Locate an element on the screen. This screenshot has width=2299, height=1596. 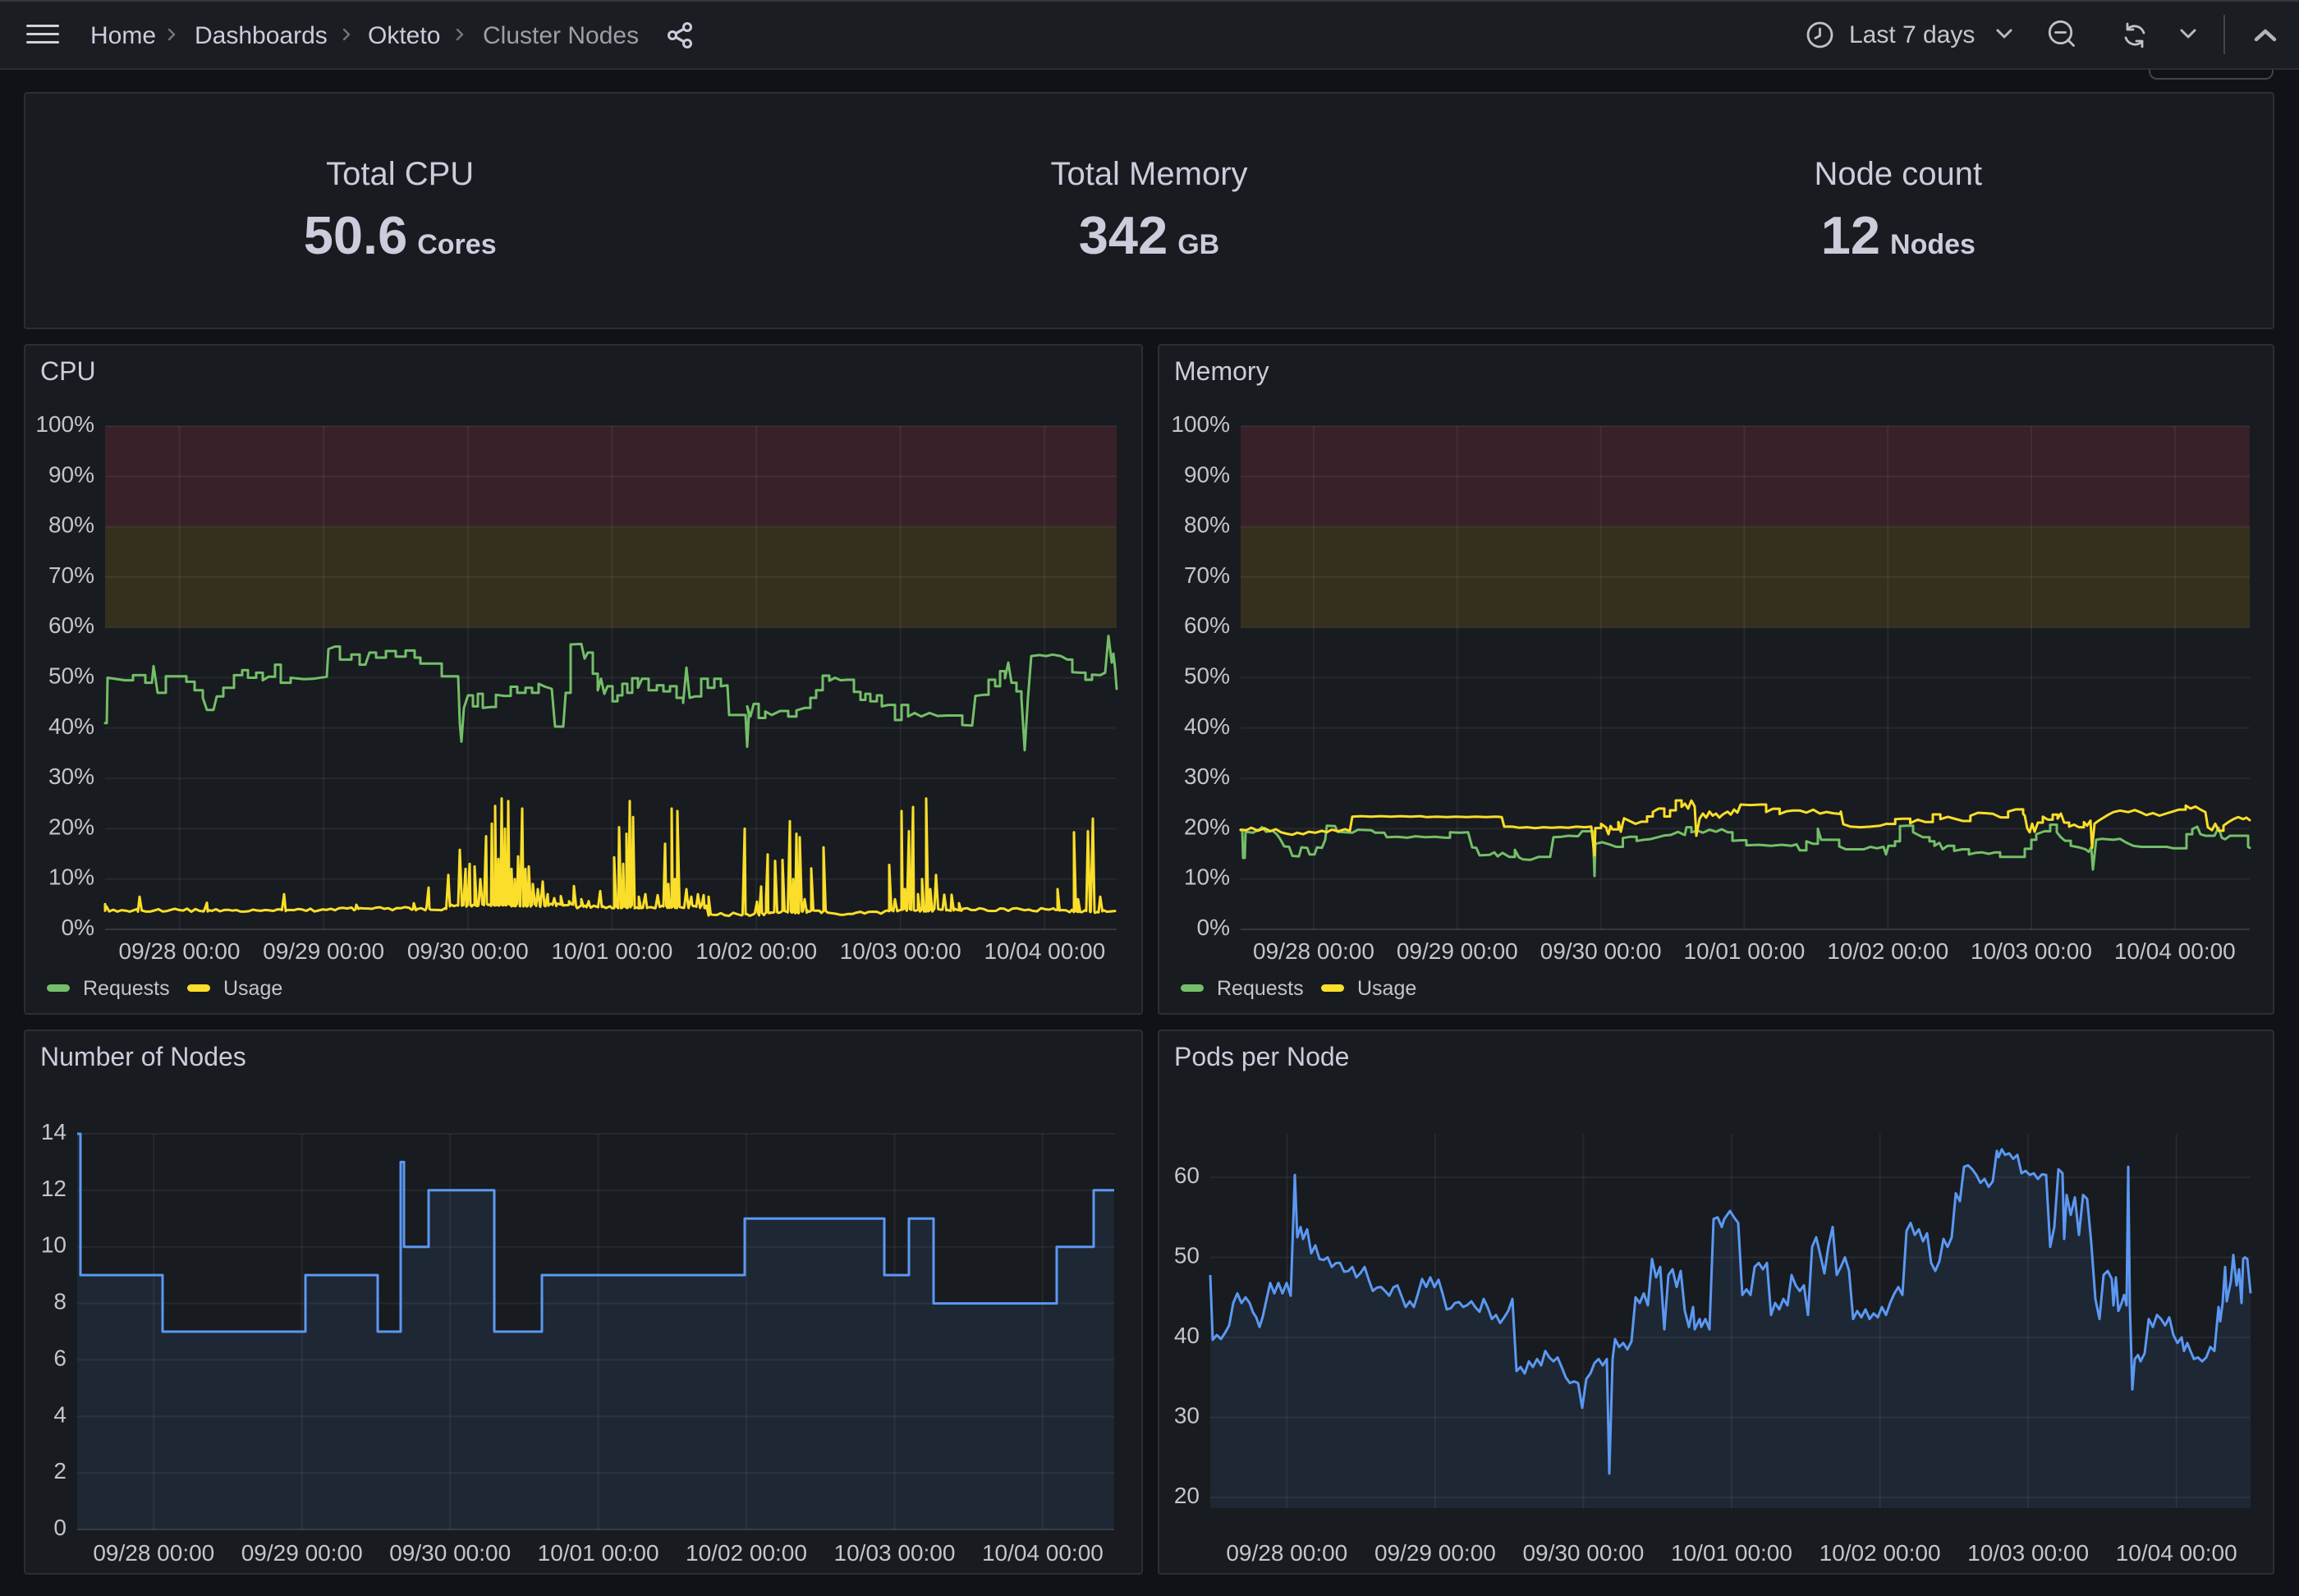
svg-text: 60 is located at coordinates (1187, 1175).